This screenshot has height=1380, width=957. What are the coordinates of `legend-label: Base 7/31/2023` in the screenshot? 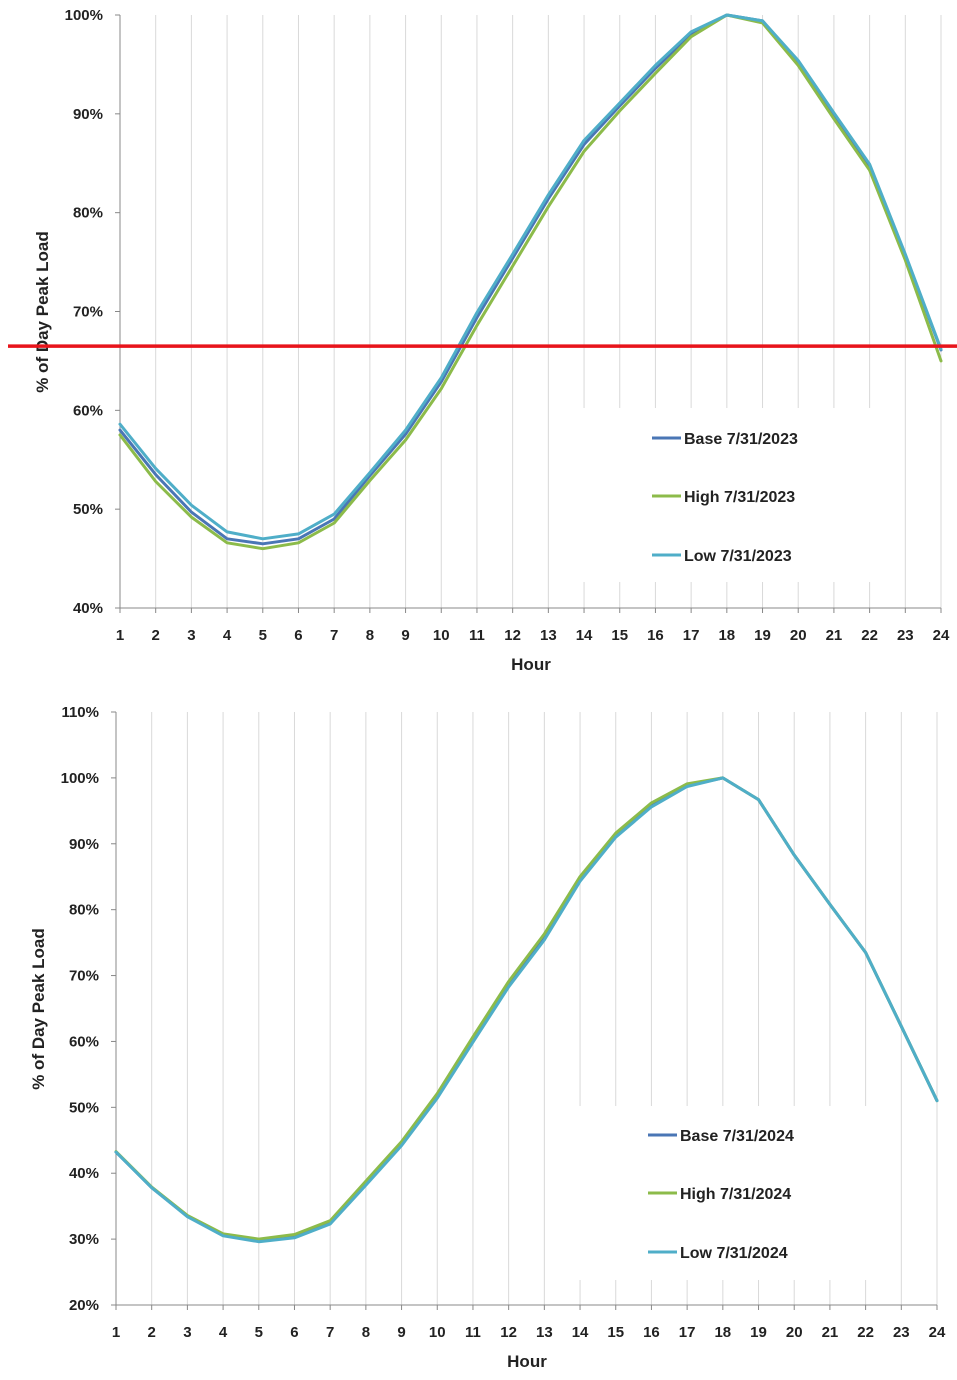 It's located at (741, 439).